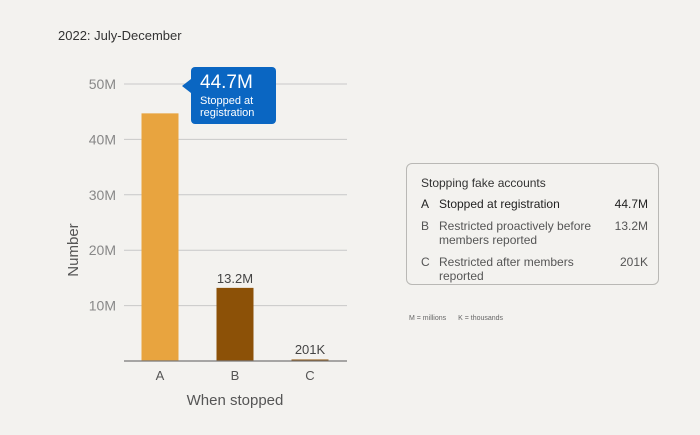 The width and height of the screenshot is (700, 435). Describe the element at coordinates (235, 400) in the screenshot. I see `x-axis-title: When stopped` at that location.